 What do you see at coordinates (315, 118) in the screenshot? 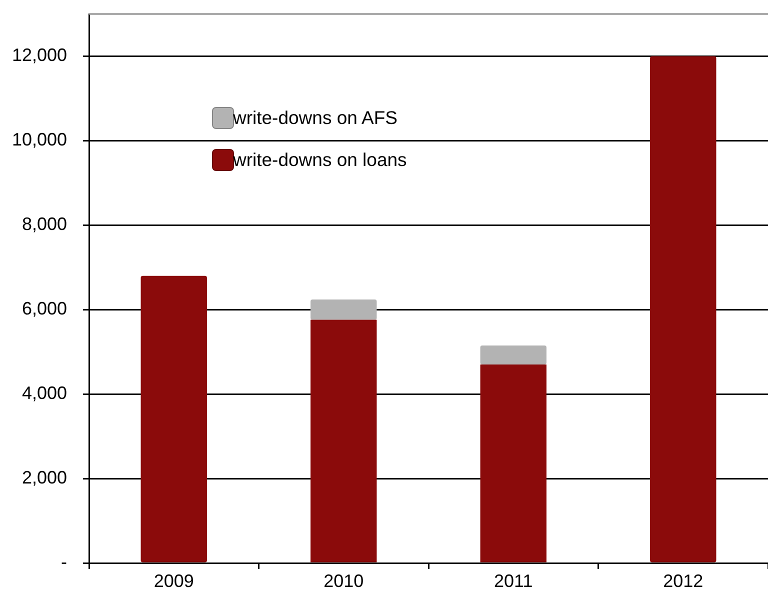
I see `legend-label: write-downs on AFS` at bounding box center [315, 118].